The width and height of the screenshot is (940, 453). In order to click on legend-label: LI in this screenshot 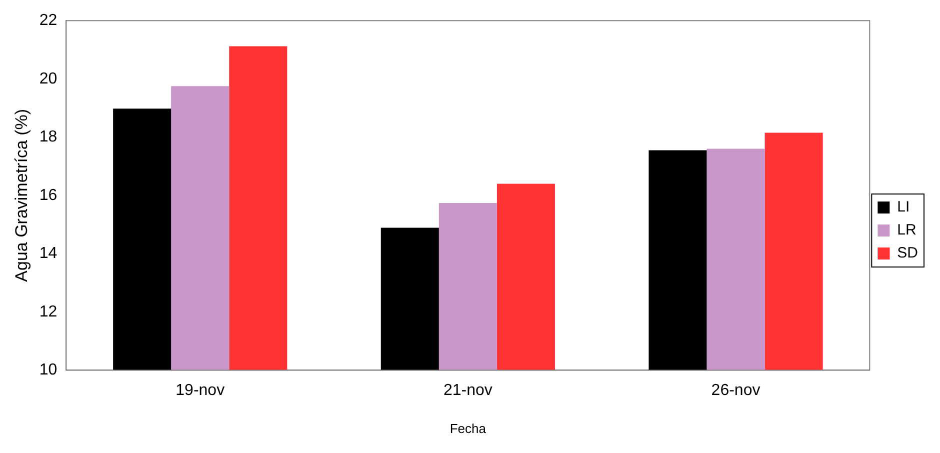, I will do `click(903, 207)`.